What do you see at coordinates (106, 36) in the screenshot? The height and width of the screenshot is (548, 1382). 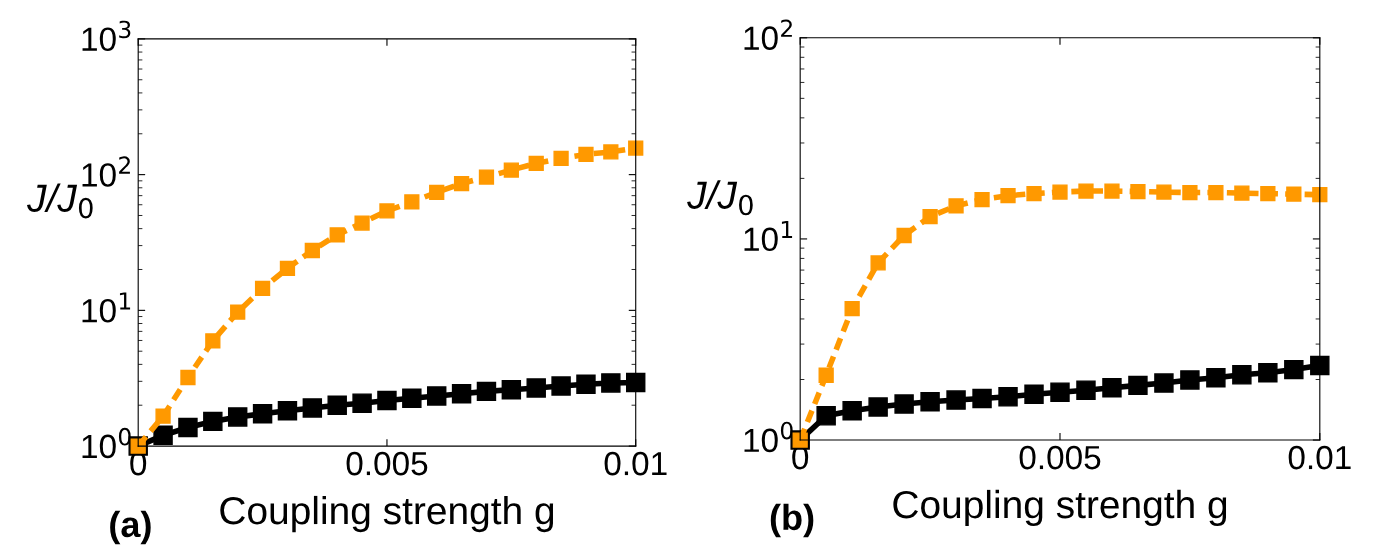 I see `y-tick-label: 10$^{3}$` at bounding box center [106, 36].